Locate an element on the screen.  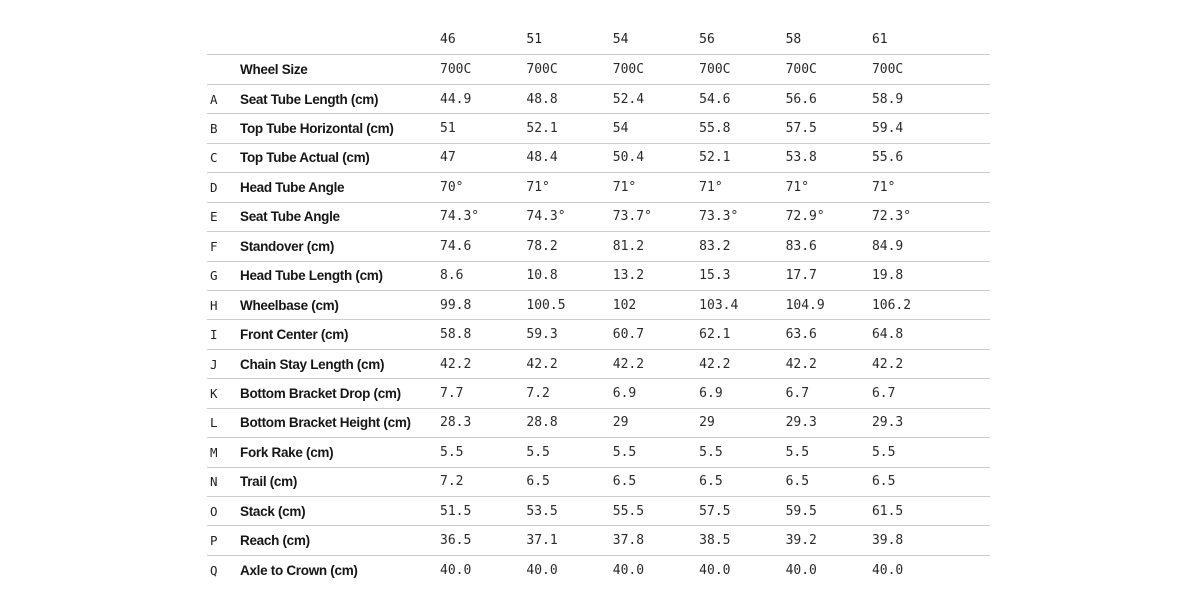
row-value: 81.2 is located at coordinates (628, 246).